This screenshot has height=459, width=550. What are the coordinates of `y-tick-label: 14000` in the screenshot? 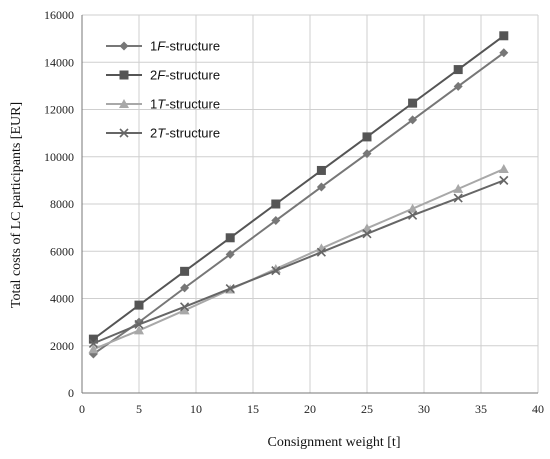 It's located at (59, 62).